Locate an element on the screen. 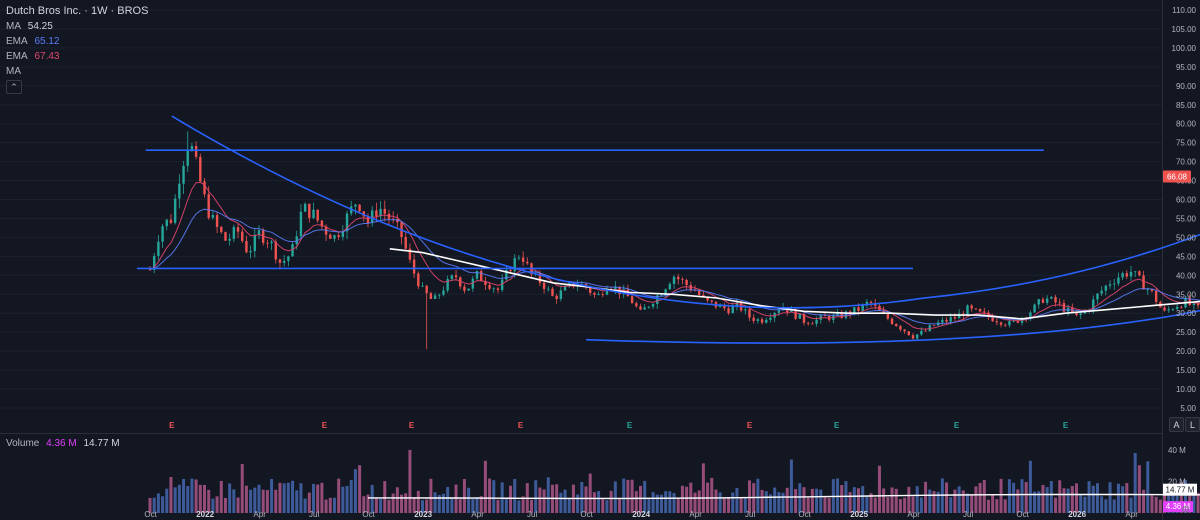 This screenshot has width=1200, height=520. ema1-value: 65.12 is located at coordinates (47, 41).